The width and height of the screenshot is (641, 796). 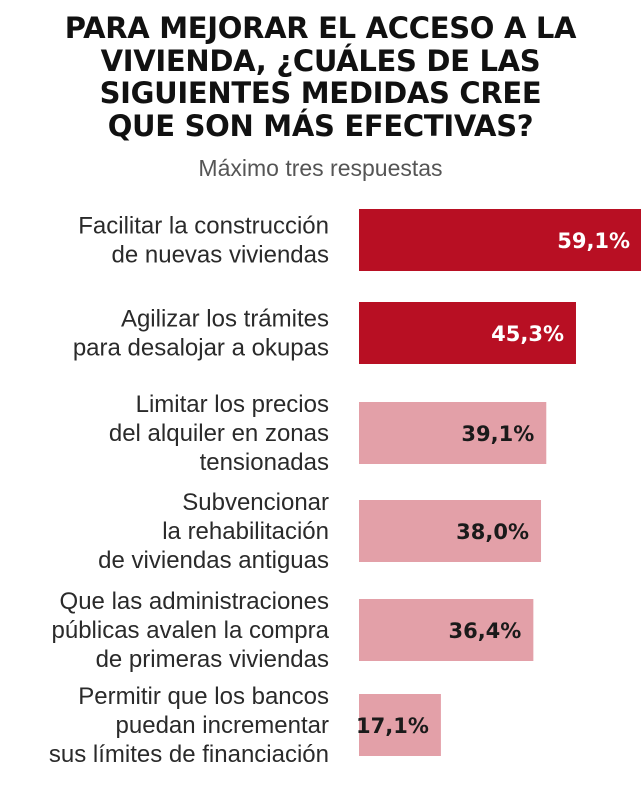 What do you see at coordinates (203, 696) in the screenshot?
I see `category-label: Permitir que los bancos` at bounding box center [203, 696].